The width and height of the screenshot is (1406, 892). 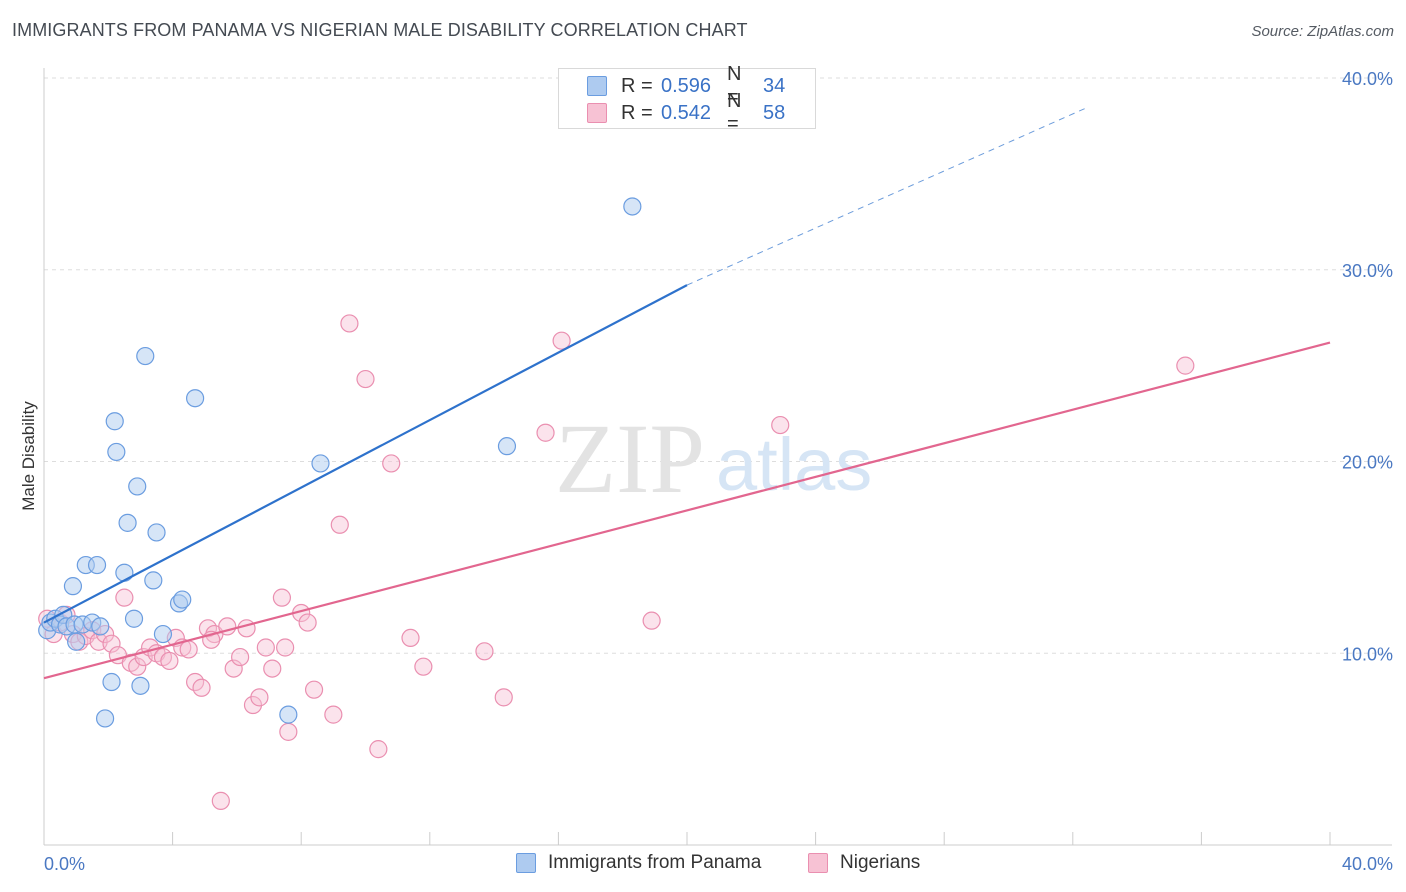 What do you see at coordinates (64, 864) in the screenshot?
I see `x-tick-label: 0.0%` at bounding box center [64, 864].